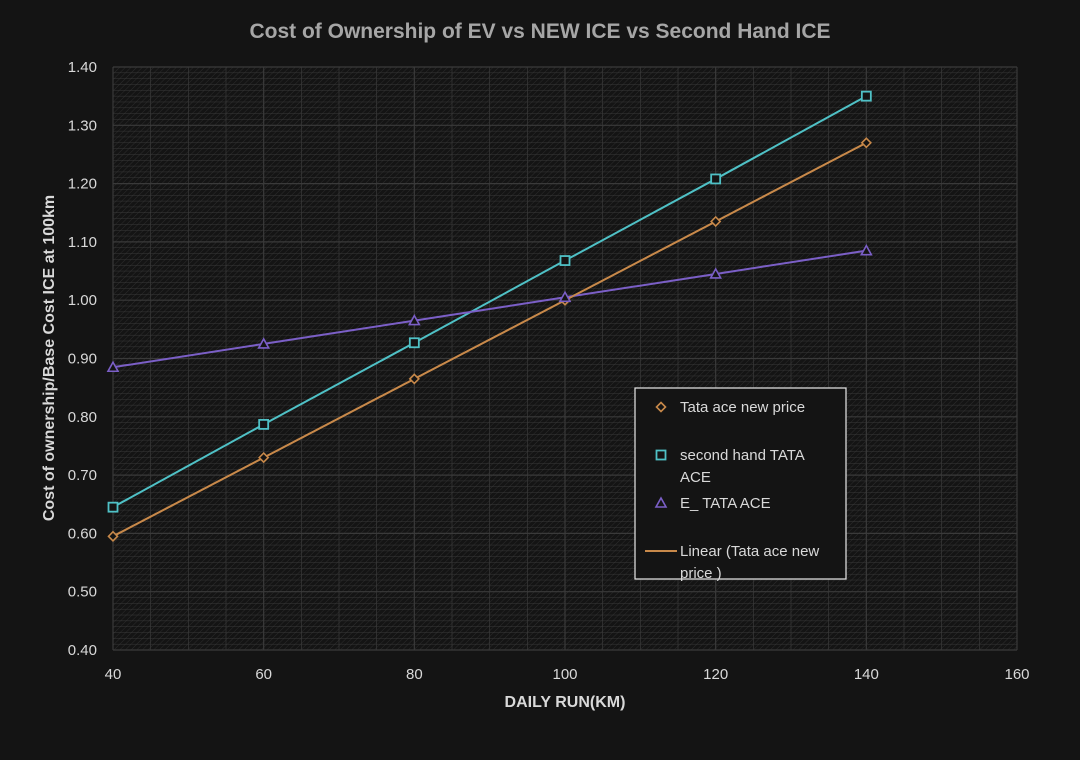  I want to click on x-tick-label: 160, so click(1016, 674).